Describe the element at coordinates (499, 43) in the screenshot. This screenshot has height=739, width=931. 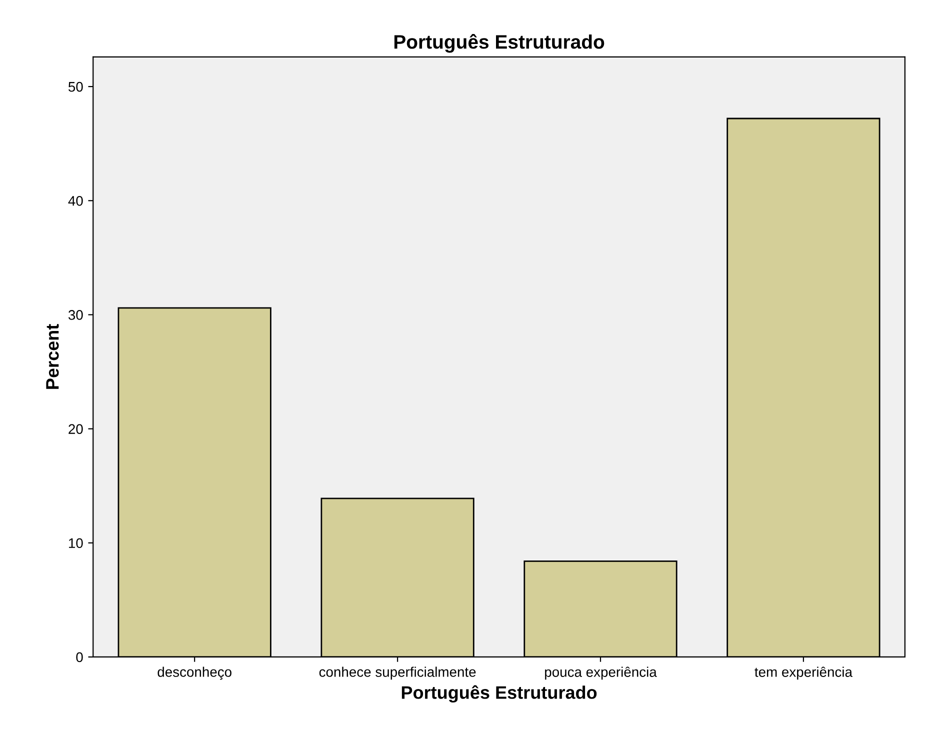
I see `chart-title: Português Estruturado` at that location.